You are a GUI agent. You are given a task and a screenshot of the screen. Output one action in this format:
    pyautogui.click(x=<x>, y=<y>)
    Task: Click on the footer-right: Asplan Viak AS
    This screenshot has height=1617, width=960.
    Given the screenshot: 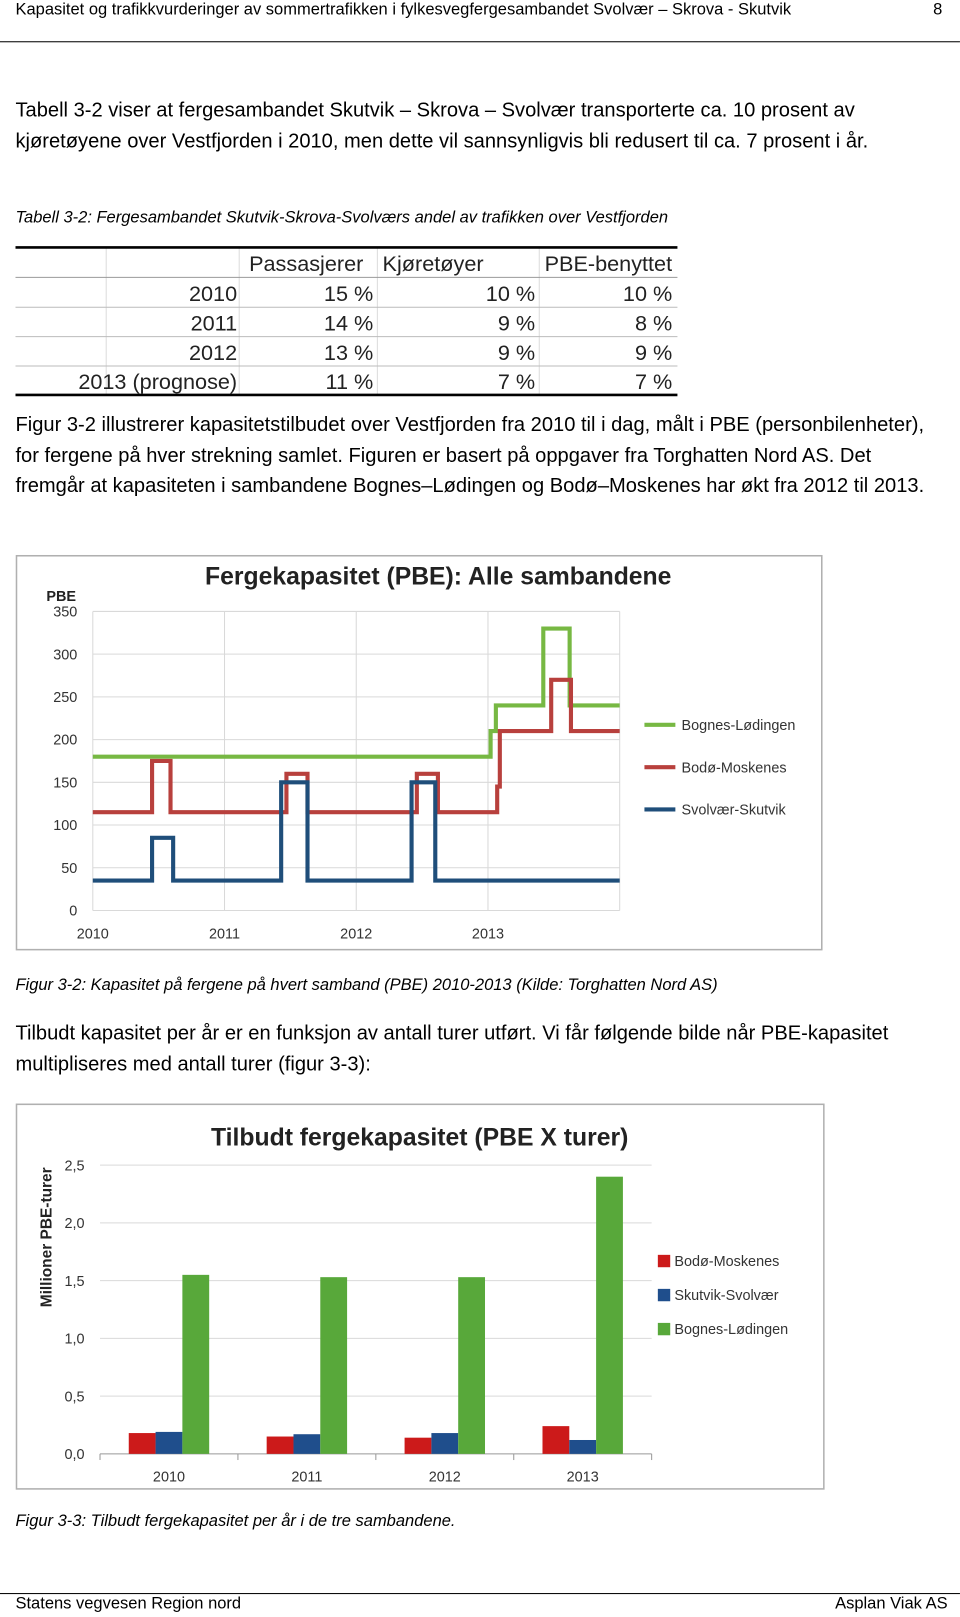 What is the action you would take?
    pyautogui.click(x=891, y=1604)
    